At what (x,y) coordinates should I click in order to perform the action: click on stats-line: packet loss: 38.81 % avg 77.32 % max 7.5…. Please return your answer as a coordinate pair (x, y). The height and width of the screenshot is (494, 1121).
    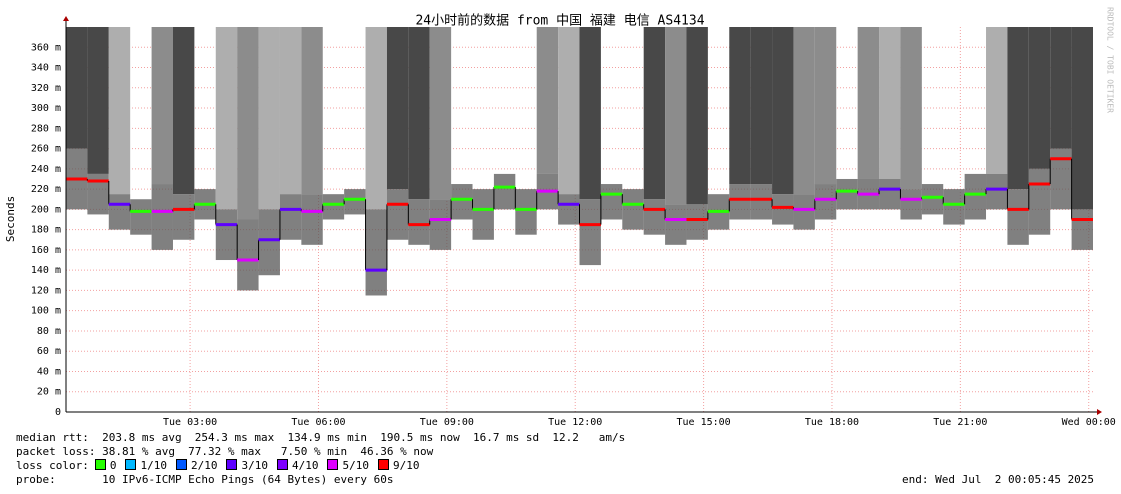
    Looking at the image, I should click on (225, 451).